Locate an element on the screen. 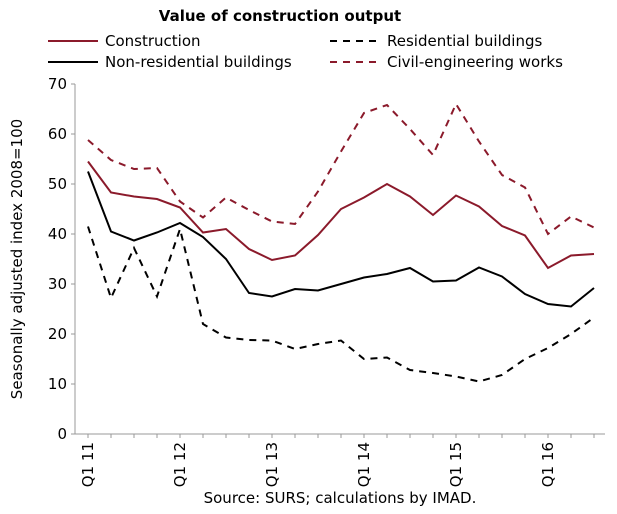 This screenshot has height=514, width=617. x-tick-label: Q1 15 is located at coordinates (456, 464).